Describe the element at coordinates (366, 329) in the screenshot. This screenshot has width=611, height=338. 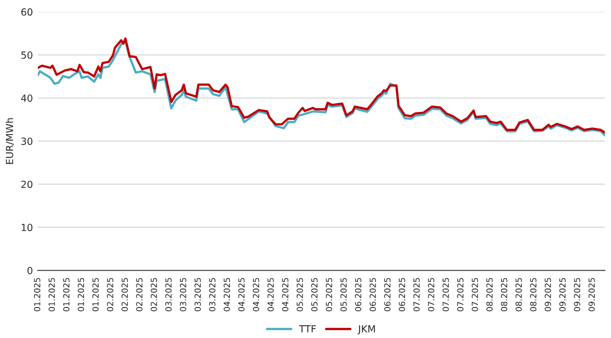
I see `legend-label: JKM` at that location.